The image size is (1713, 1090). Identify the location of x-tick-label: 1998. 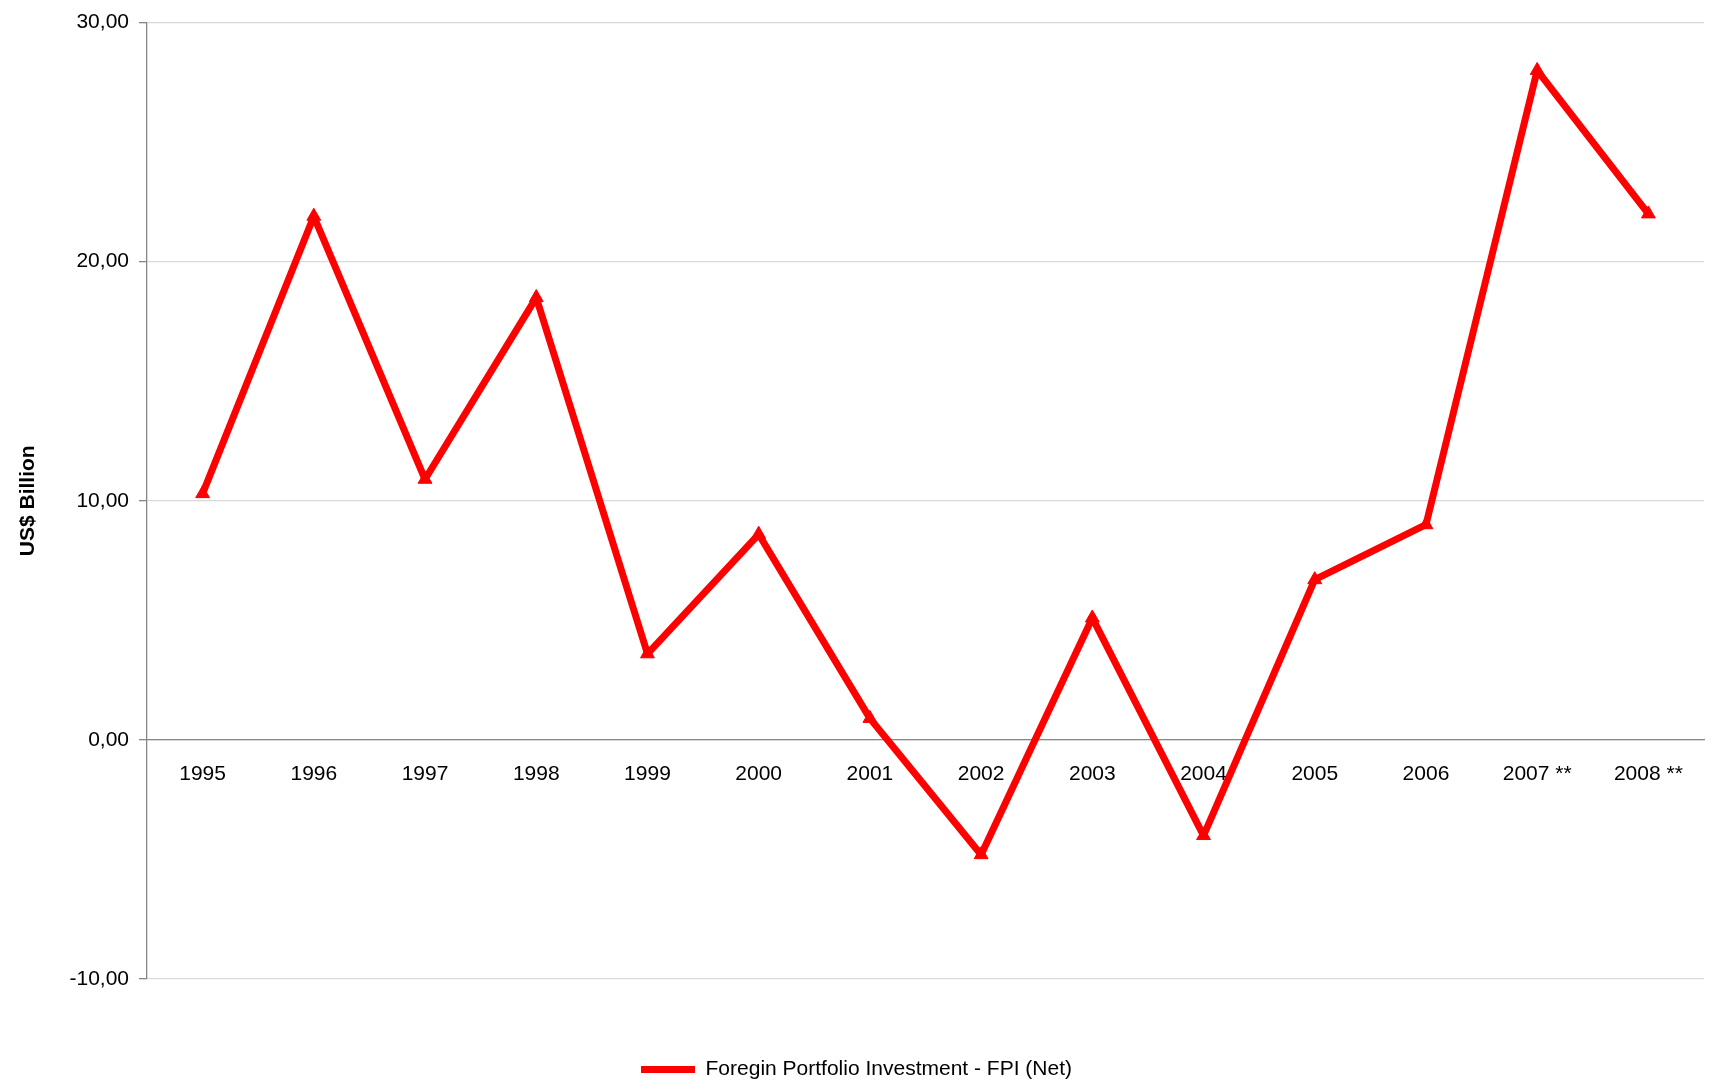
(536, 773).